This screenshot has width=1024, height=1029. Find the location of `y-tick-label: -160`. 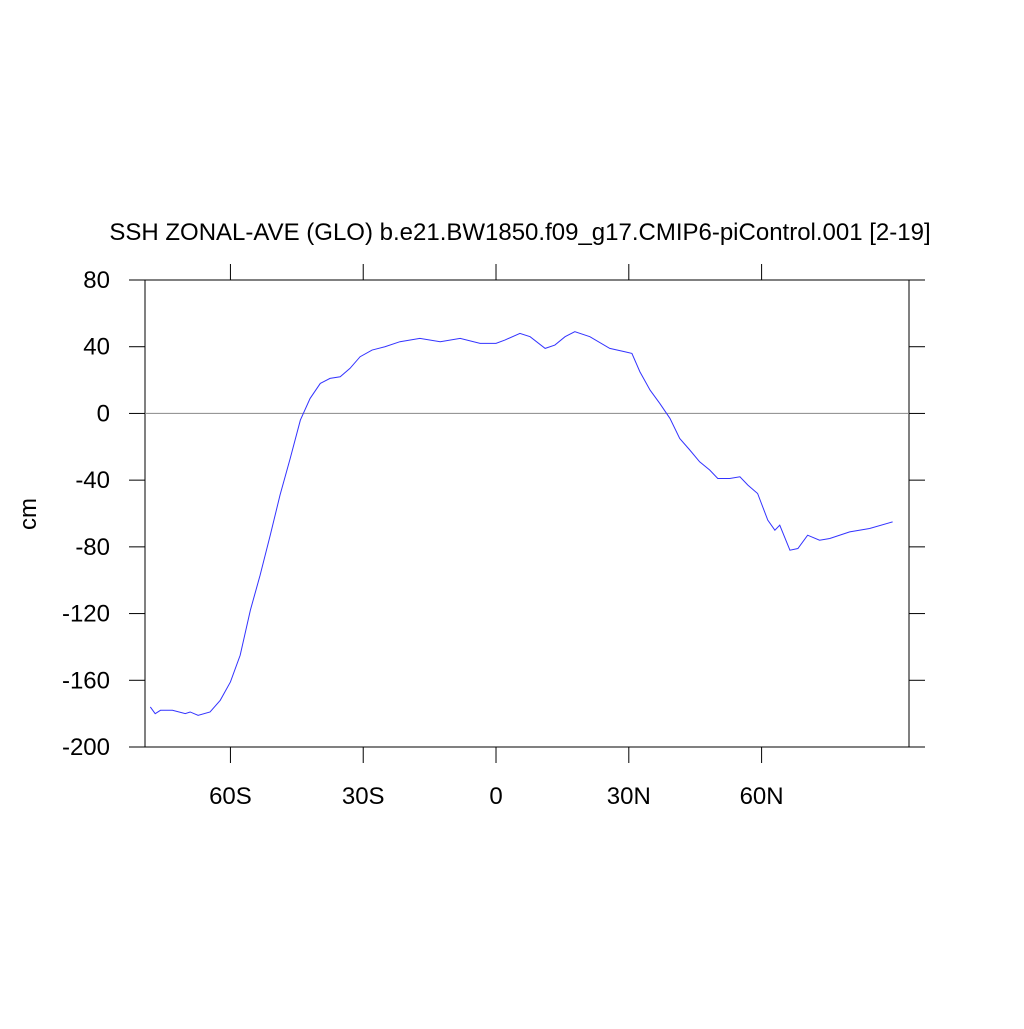

y-tick-label: -160 is located at coordinates (86, 680).